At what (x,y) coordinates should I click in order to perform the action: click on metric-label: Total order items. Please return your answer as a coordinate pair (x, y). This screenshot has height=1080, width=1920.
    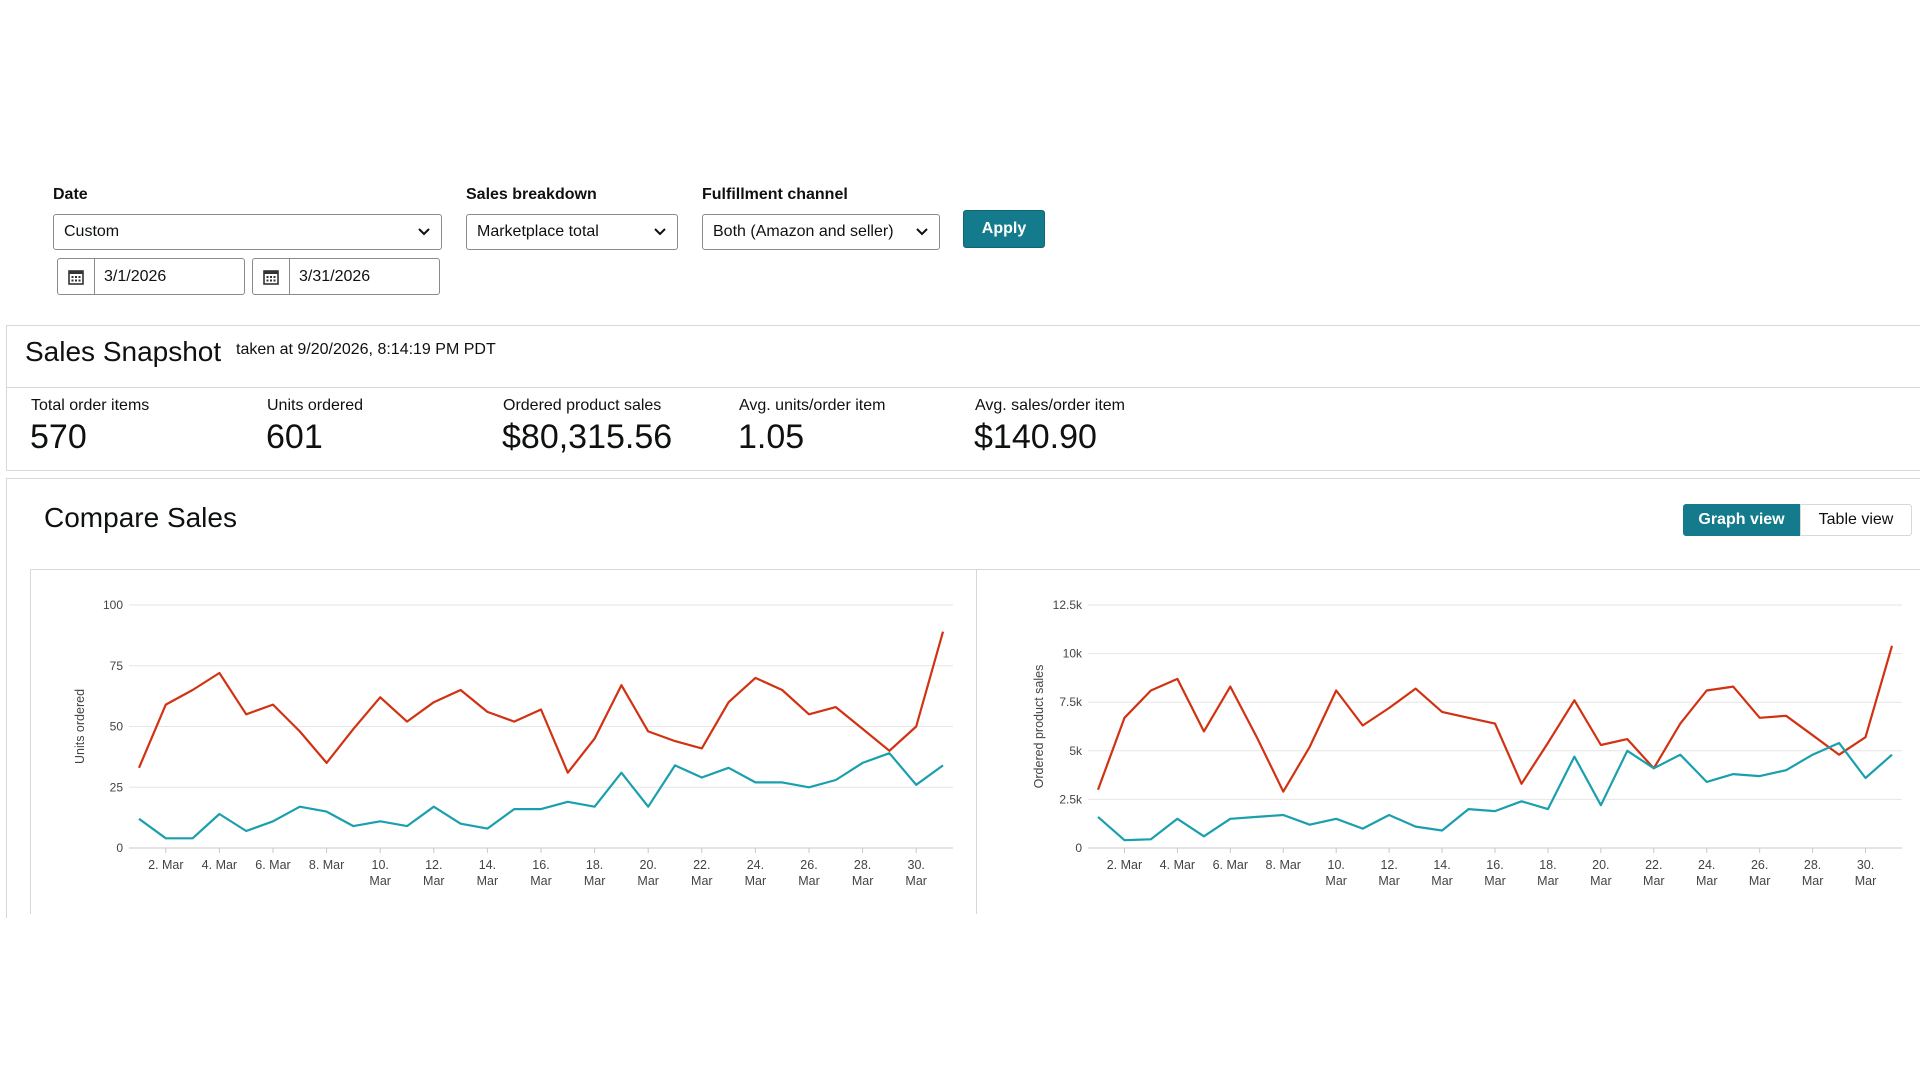
    Looking at the image, I should click on (90, 405).